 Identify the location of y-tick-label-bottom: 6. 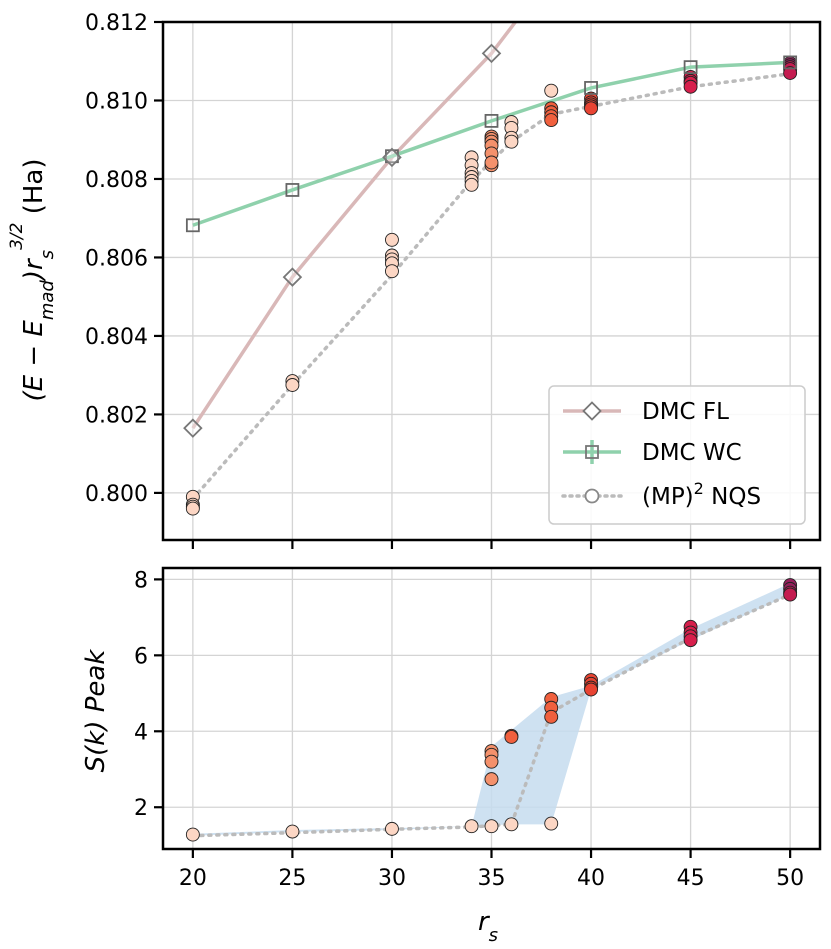
(141, 656).